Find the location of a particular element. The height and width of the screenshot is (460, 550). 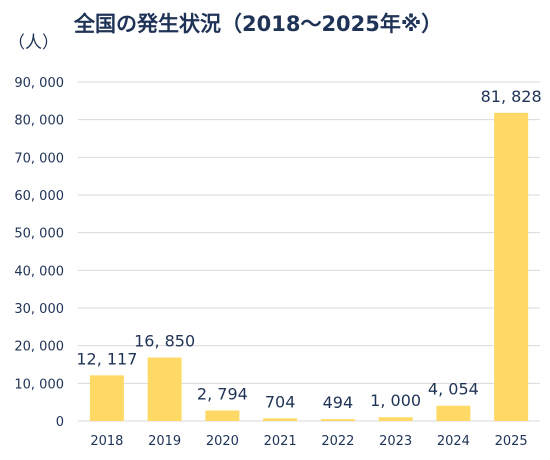

x-axis-categories: 2018 2019 2020 2021 2022 2023 2024 2025 is located at coordinates (308, 441).